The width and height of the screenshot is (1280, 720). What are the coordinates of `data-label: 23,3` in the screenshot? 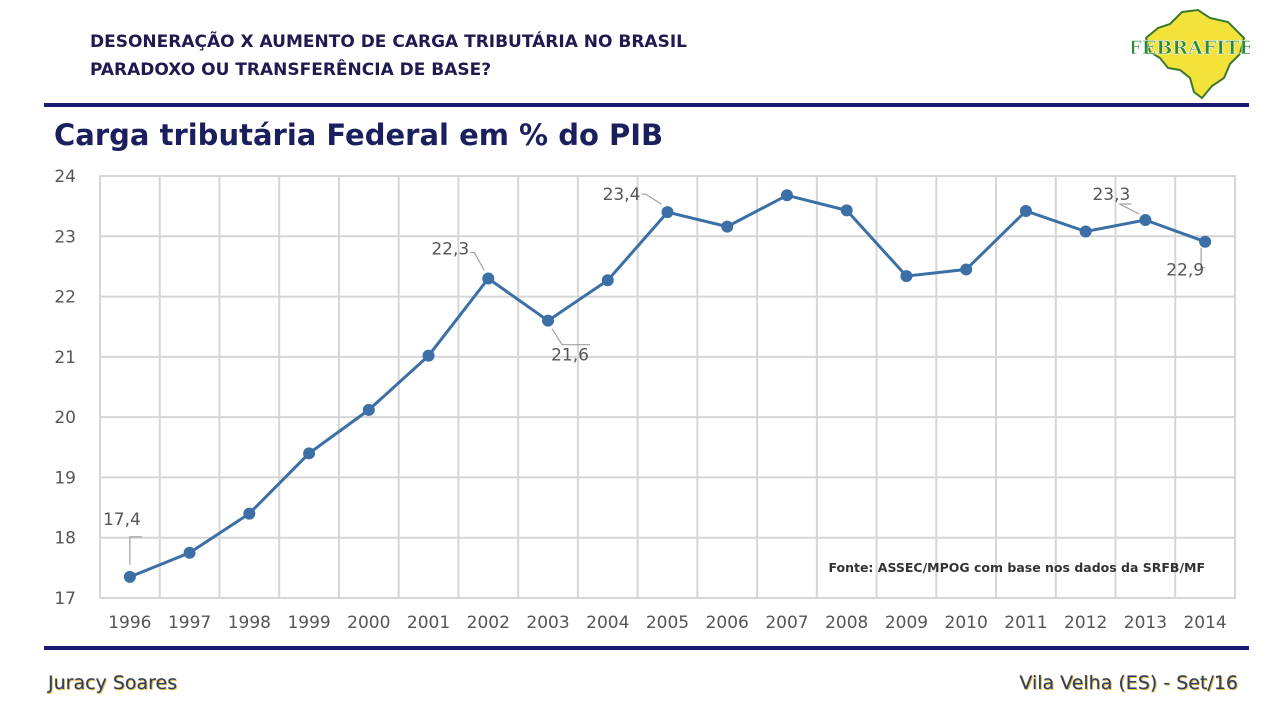 It's located at (1111, 195).